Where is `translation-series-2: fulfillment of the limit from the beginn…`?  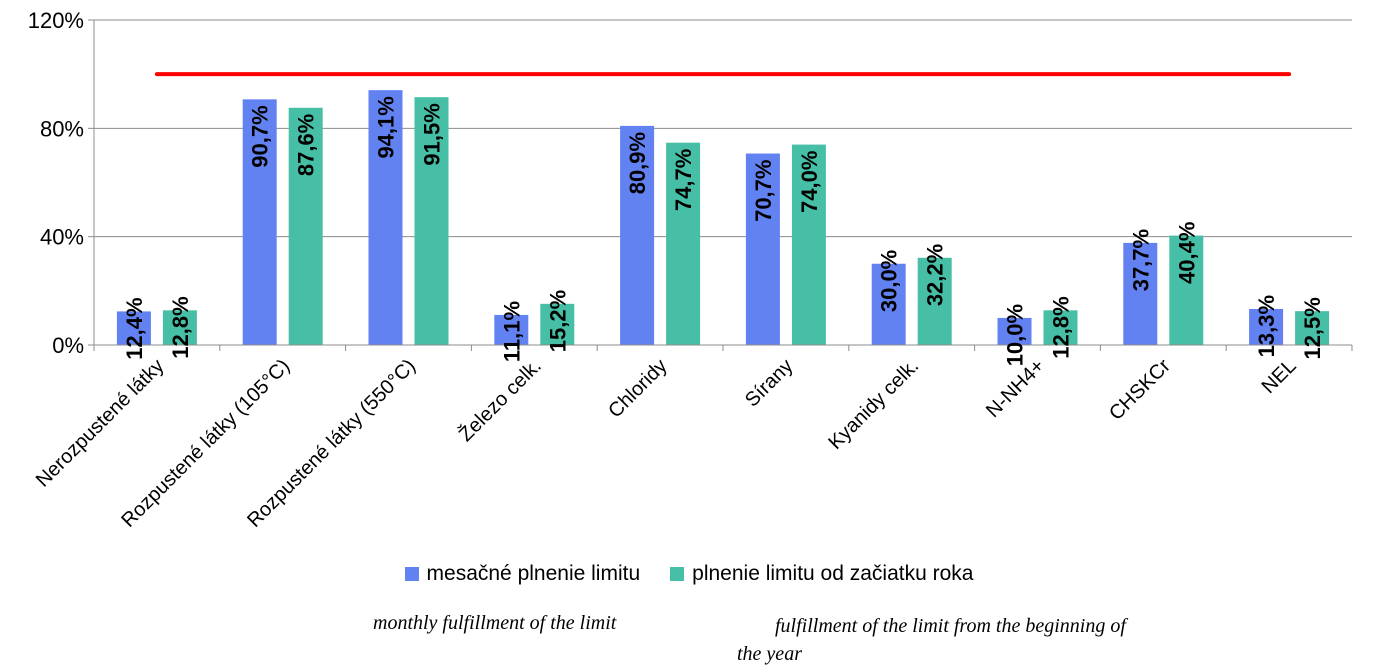 translation-series-2: fulfillment of the limit from the beginn… is located at coordinates (931, 640).